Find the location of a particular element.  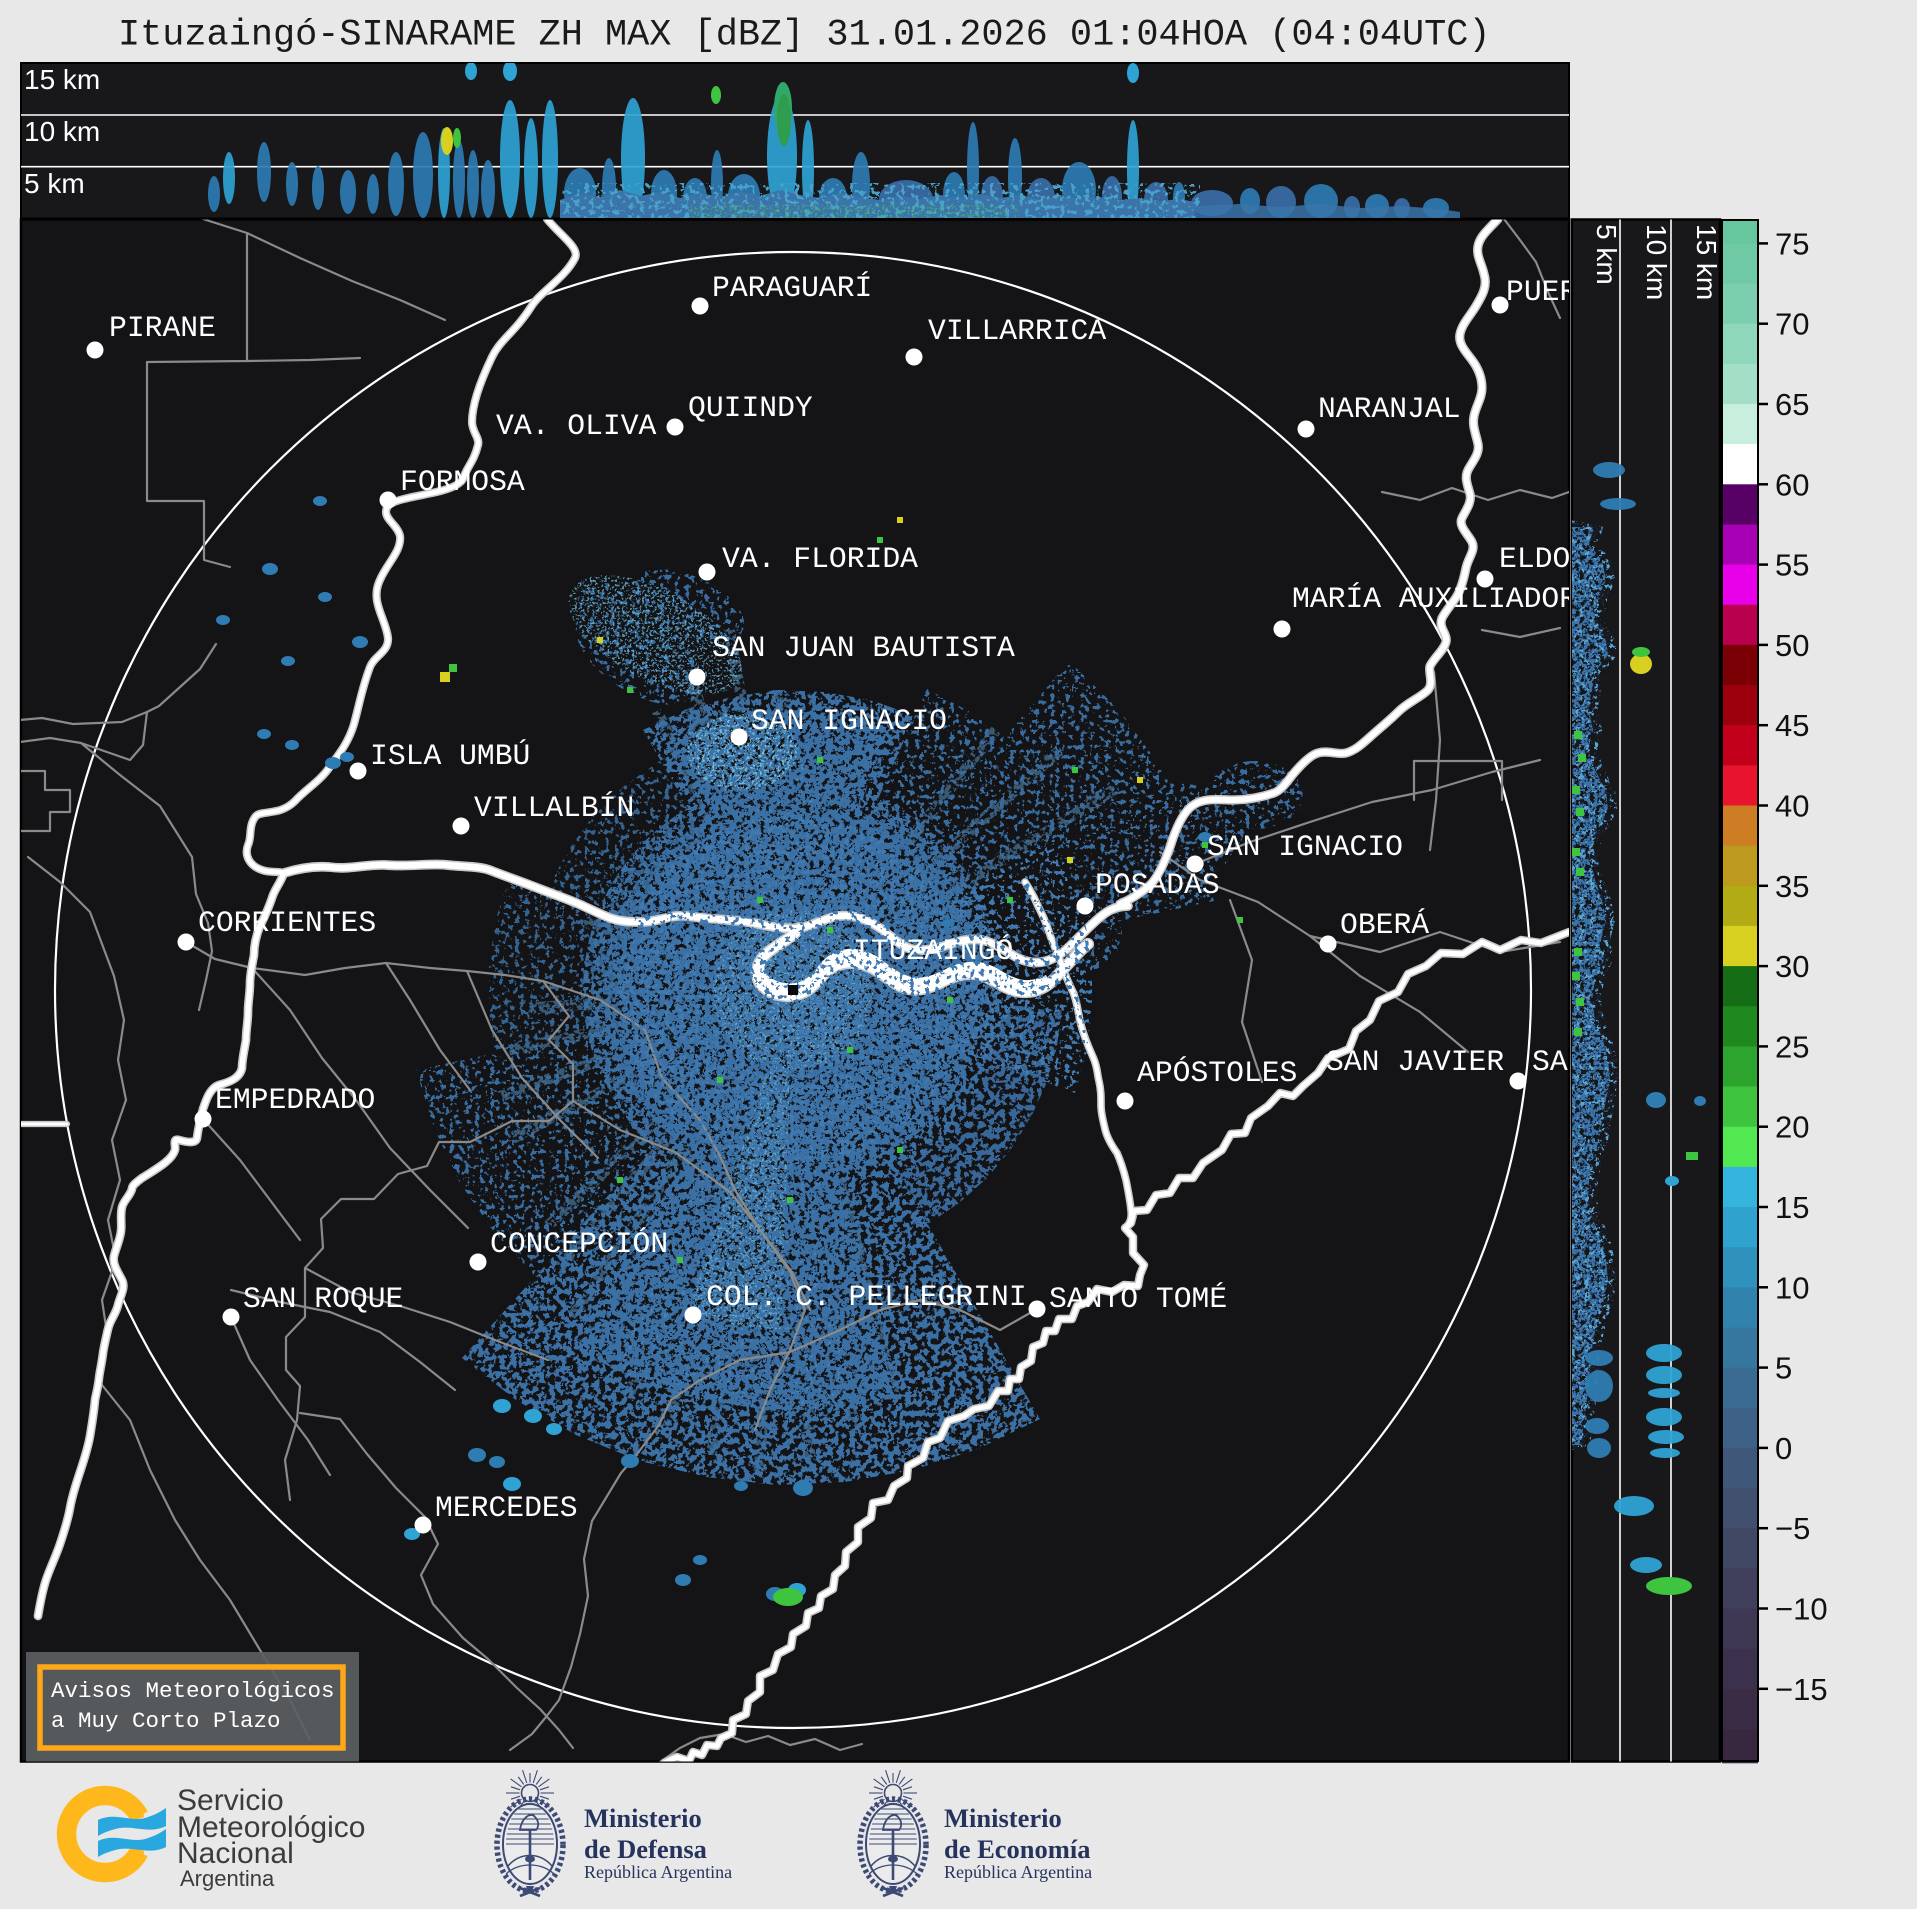

svg-text: CORRIENTES is located at coordinates (287, 923).